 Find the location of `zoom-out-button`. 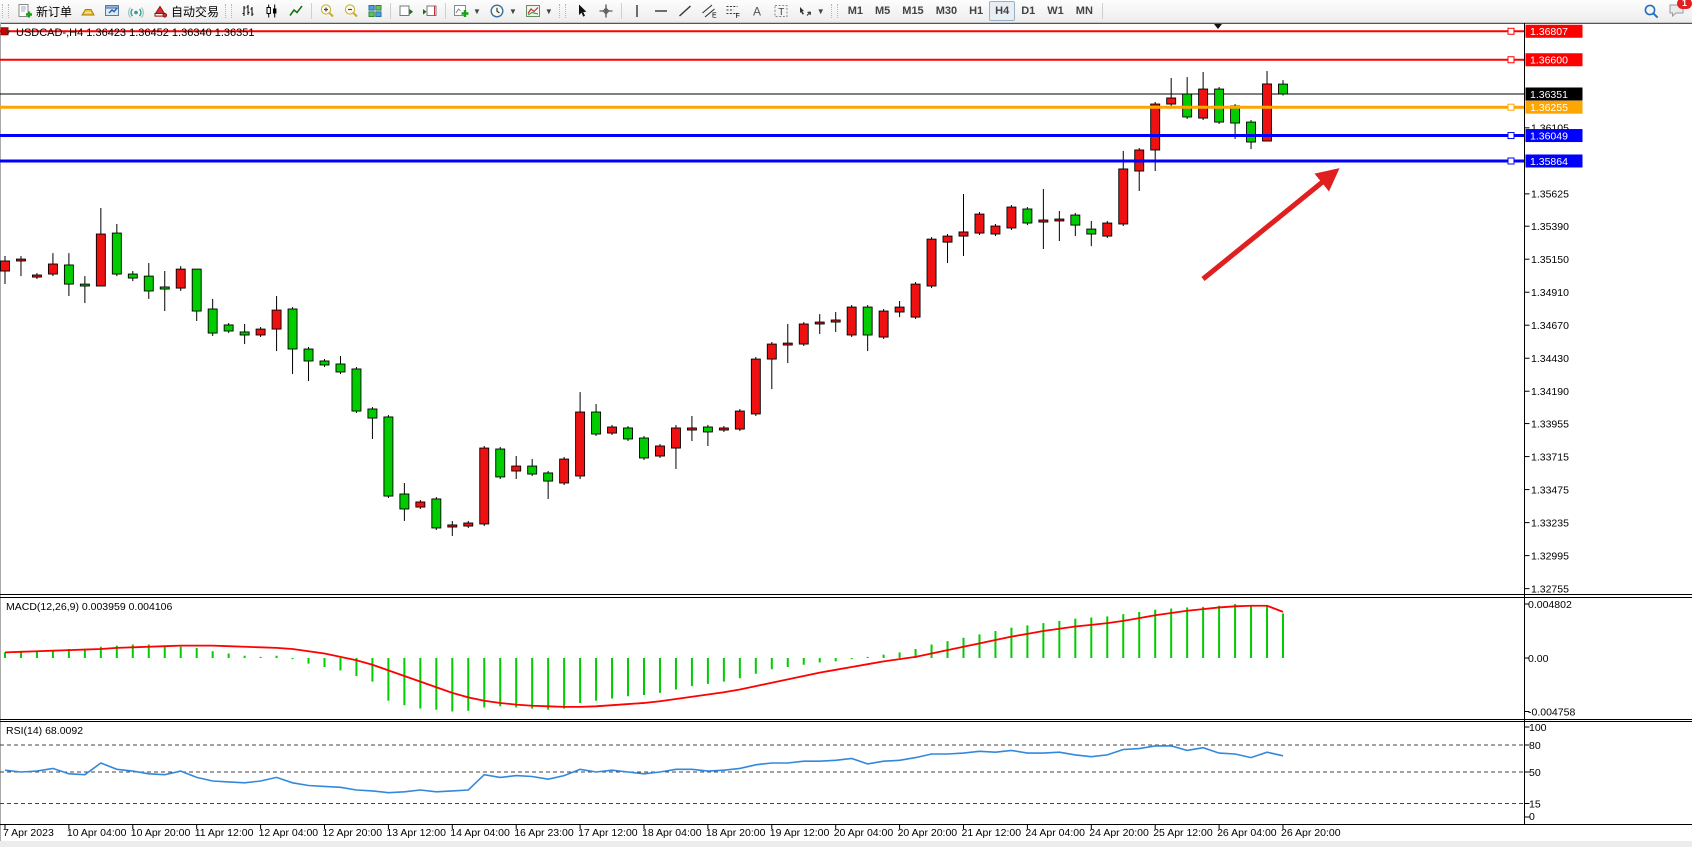

zoom-out-button is located at coordinates (351, 11).